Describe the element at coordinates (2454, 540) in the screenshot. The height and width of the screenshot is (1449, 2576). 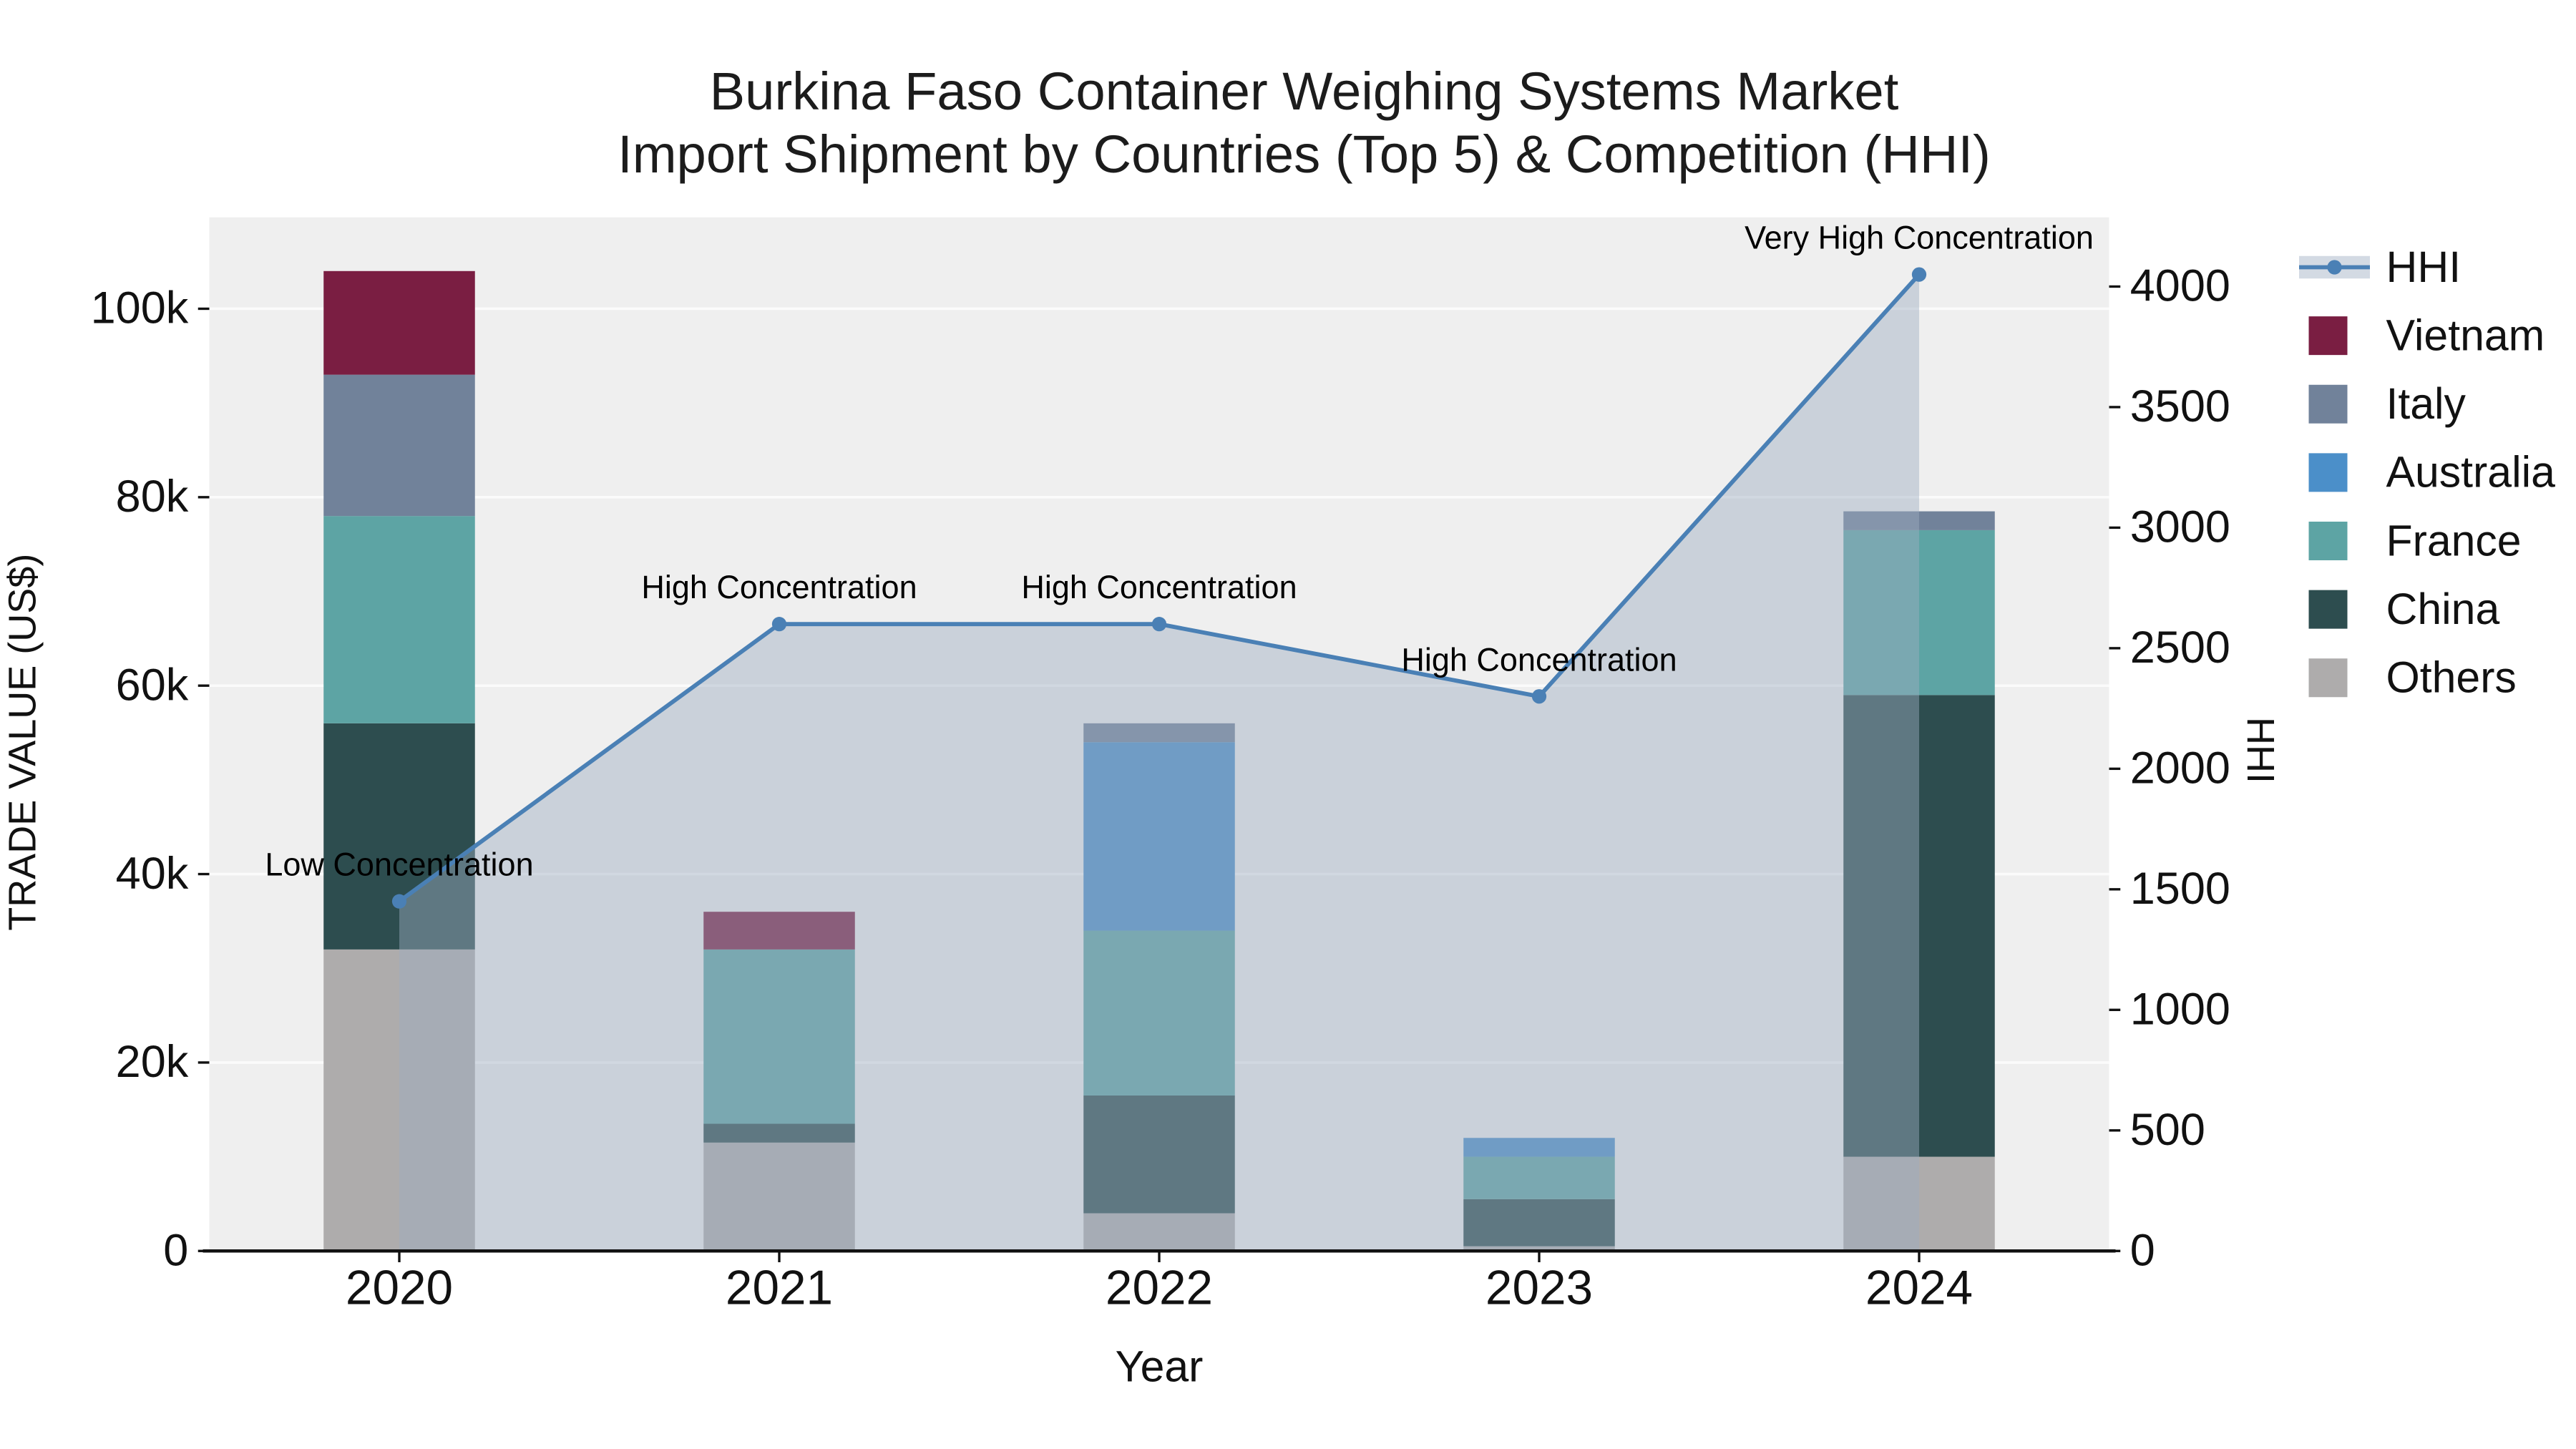
I see `legend-label-france: France` at that location.